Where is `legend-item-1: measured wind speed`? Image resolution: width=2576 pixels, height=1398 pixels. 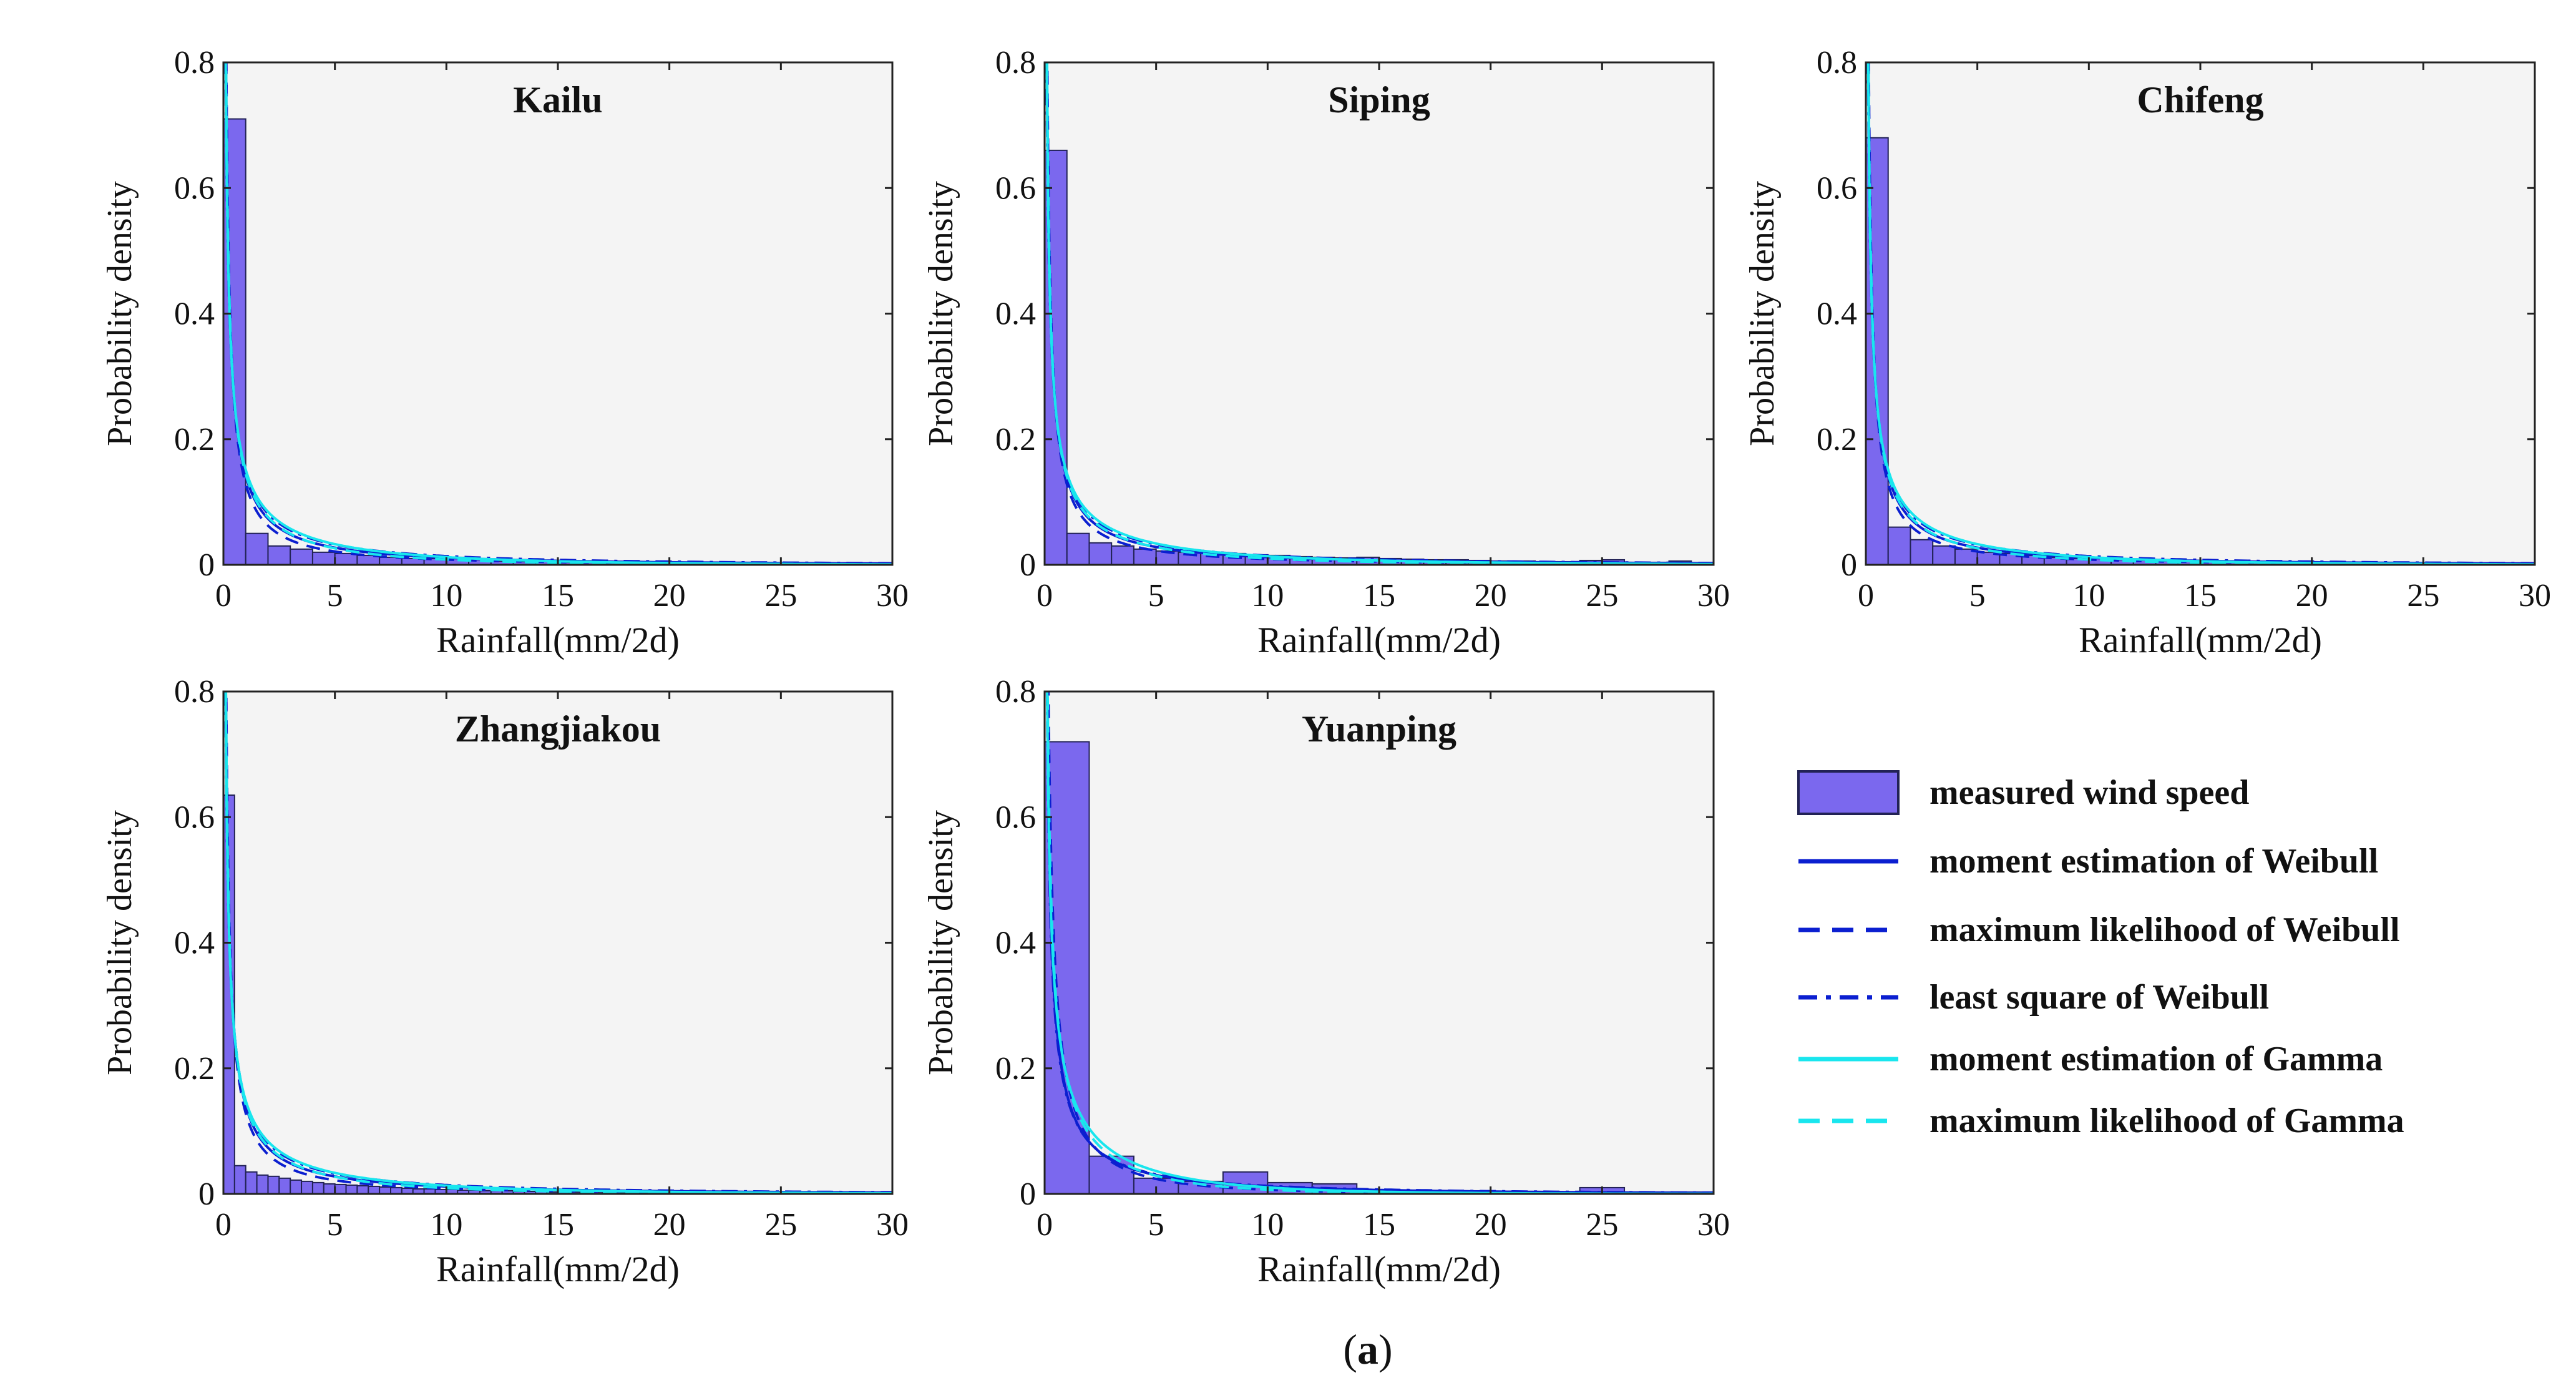 legend-item-1: measured wind speed is located at coordinates (2023, 792).